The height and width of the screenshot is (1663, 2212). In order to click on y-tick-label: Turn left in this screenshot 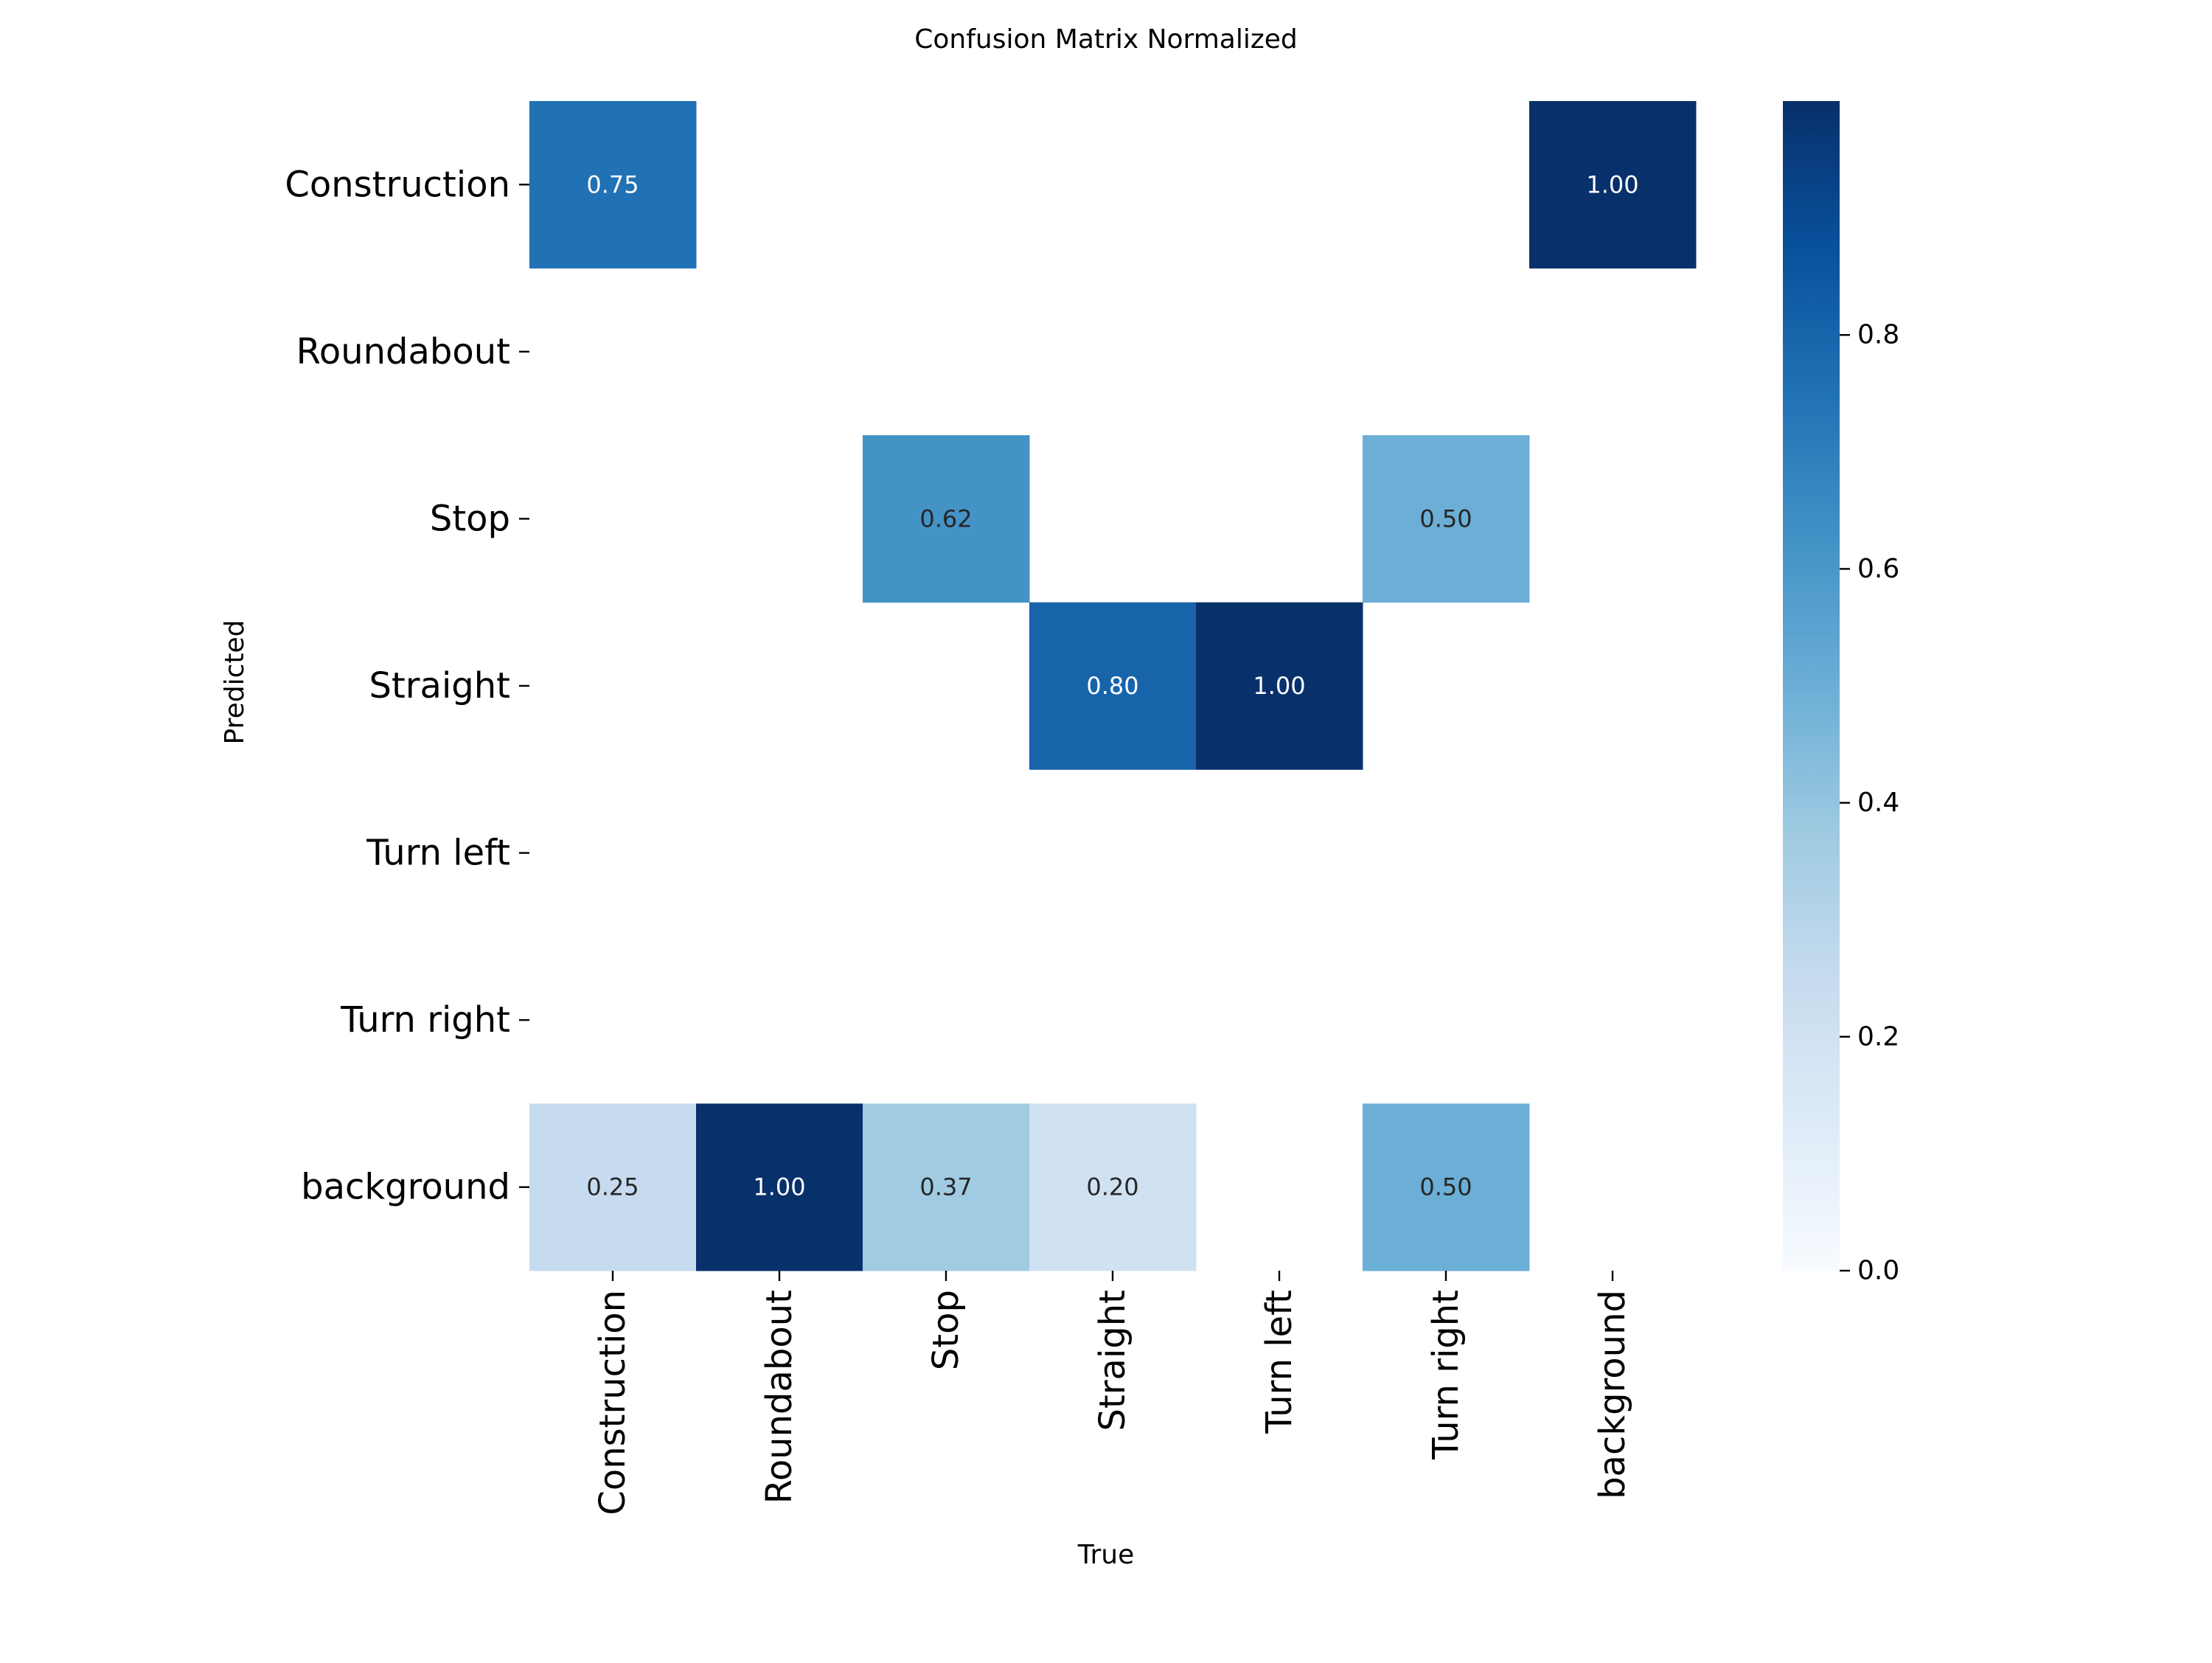, I will do `click(438, 853)`.